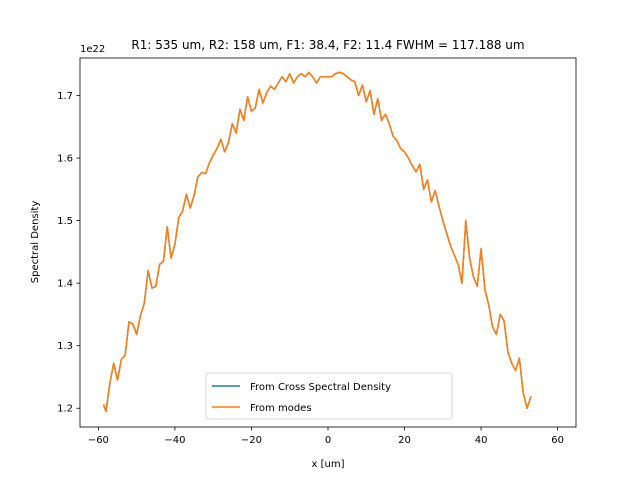  Describe the element at coordinates (320, 387) in the screenshot. I see `legend-label-cross-spectral-density: From Cross Spectral Density` at that location.